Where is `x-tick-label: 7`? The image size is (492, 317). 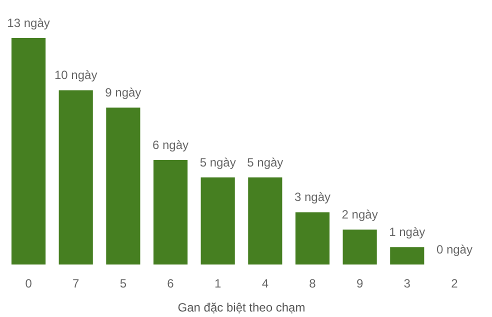
x-tick-label: 7 is located at coordinates (76, 283).